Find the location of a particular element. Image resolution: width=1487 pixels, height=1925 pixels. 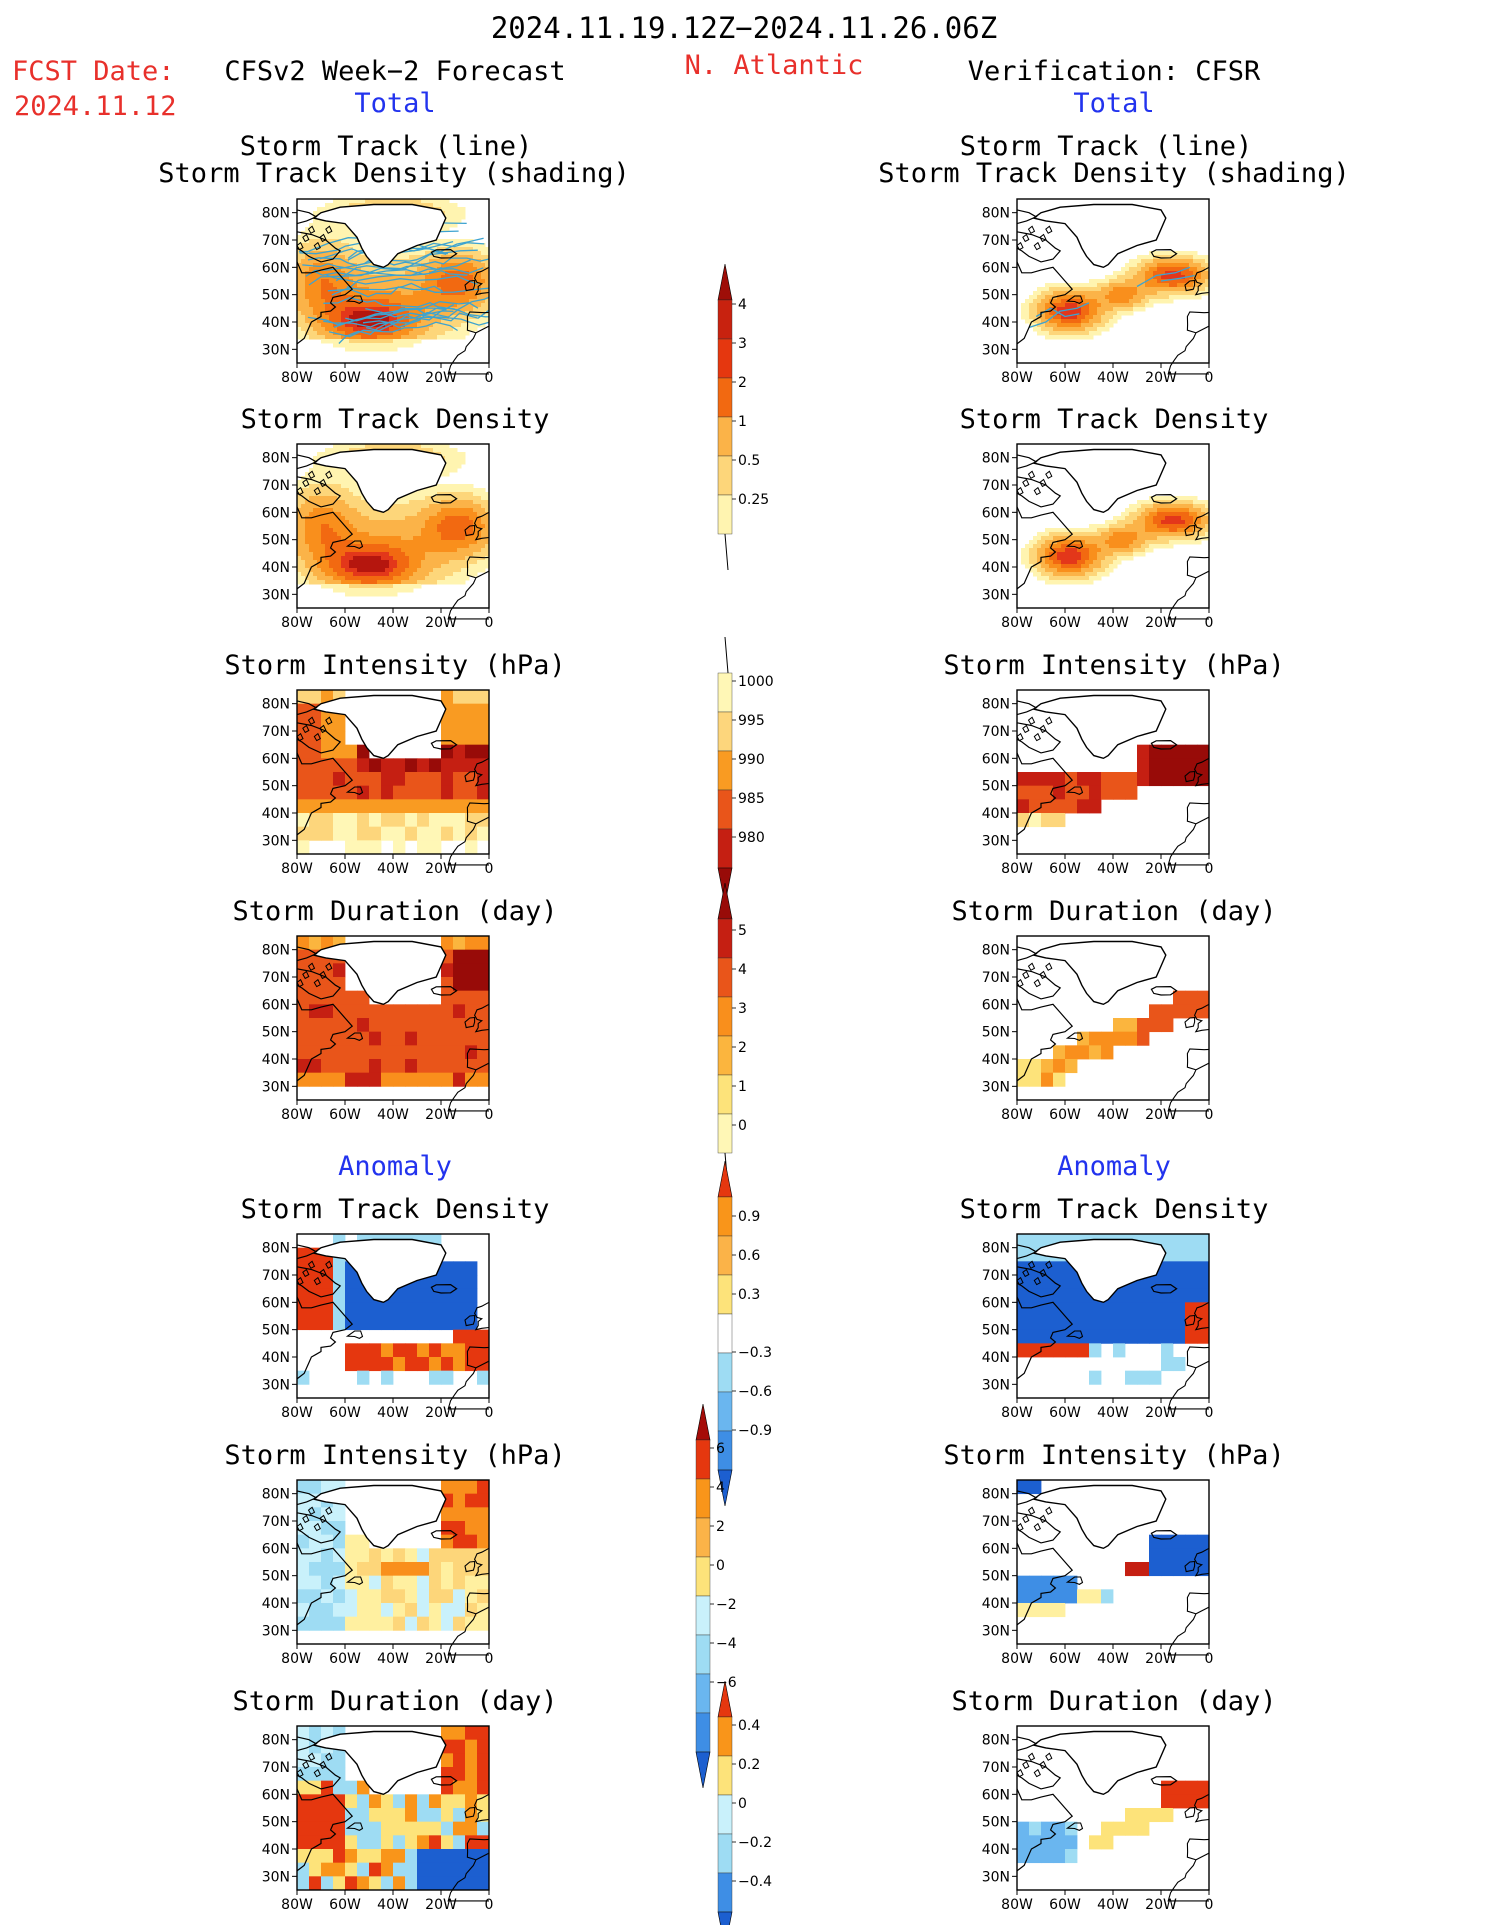

newfoundland-outline is located at coordinates (1074, 300).